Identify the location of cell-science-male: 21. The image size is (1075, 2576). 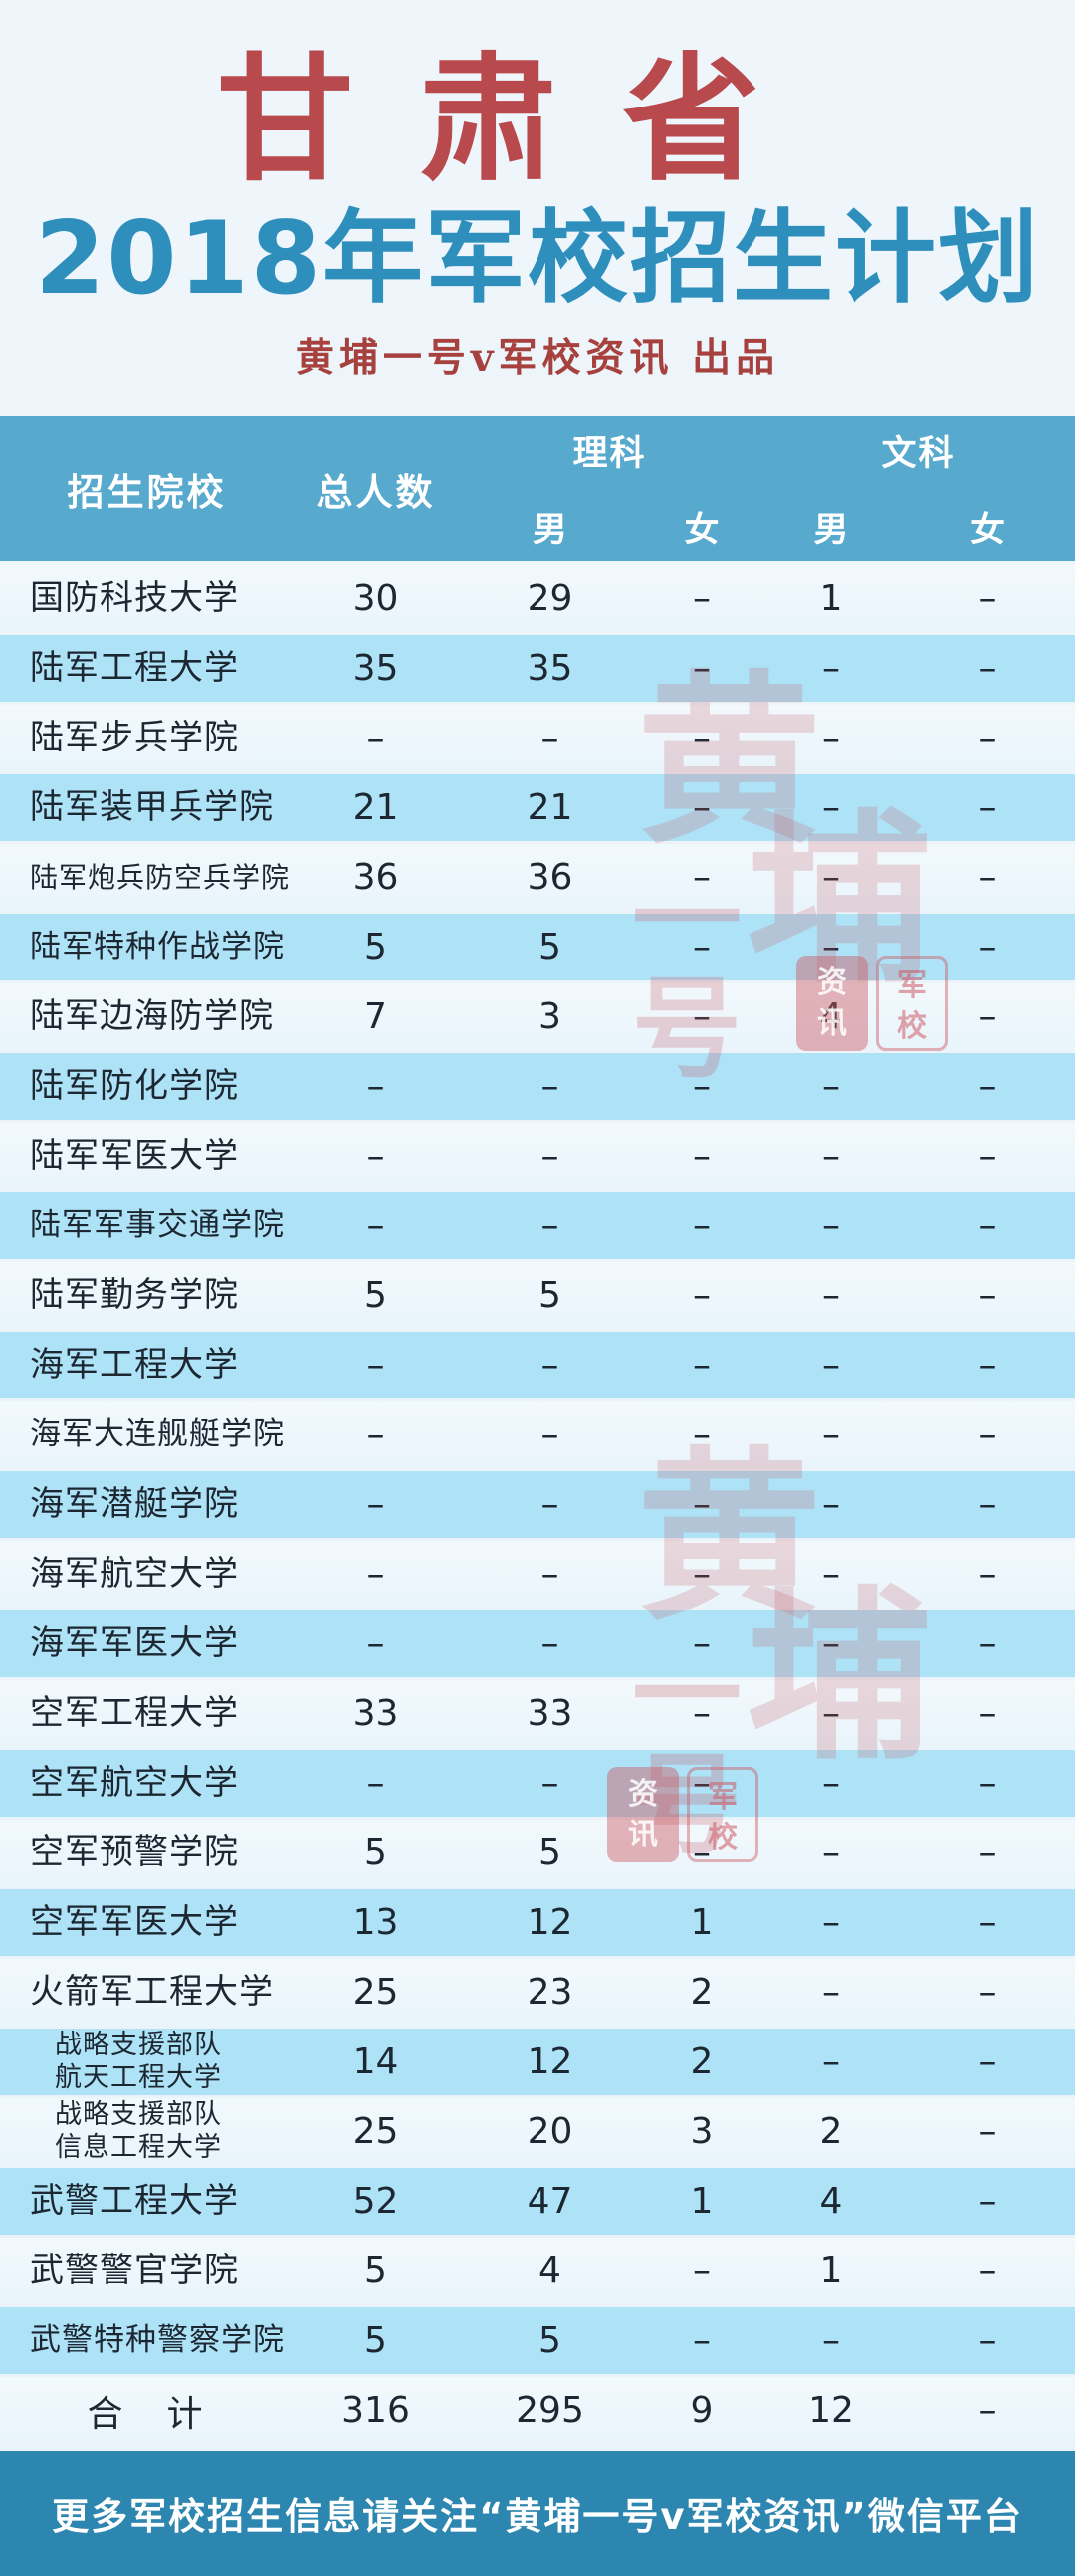
(550, 807).